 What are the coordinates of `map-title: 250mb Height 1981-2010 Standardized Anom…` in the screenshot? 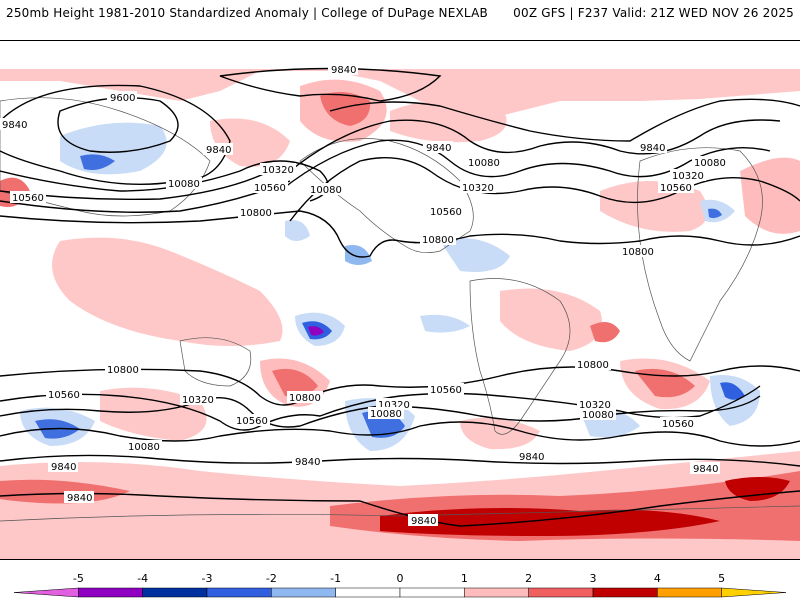 It's located at (247, 13).